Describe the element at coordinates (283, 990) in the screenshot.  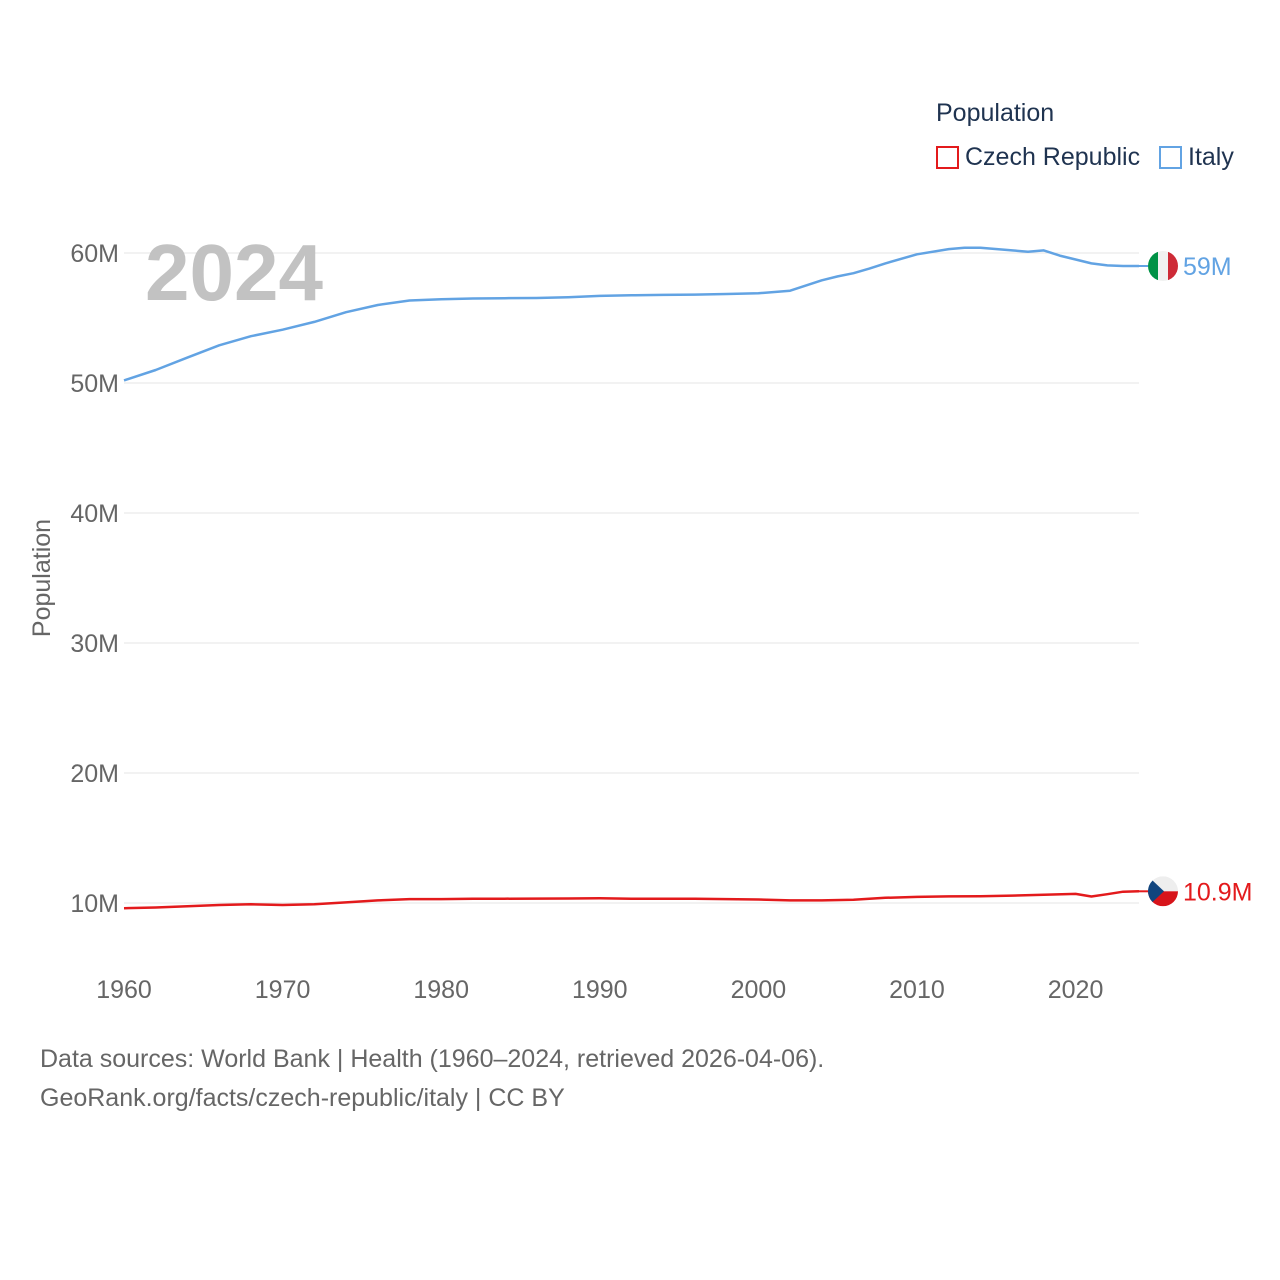
I see `x-tick-label: 1970` at that location.